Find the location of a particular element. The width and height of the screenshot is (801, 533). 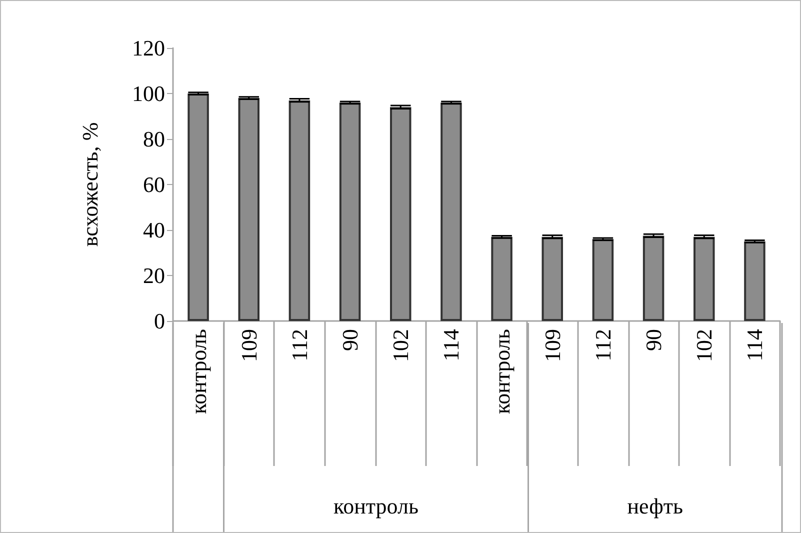

y-tick-label: 20 is located at coordinates (154, 275).